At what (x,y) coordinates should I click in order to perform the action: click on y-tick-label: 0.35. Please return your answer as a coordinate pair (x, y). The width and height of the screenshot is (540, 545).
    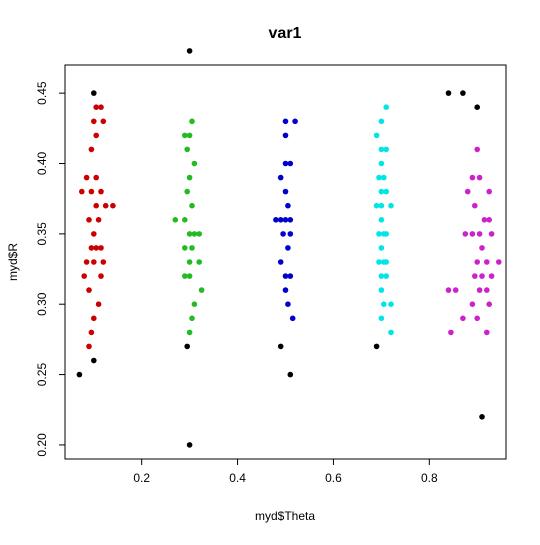
    Looking at the image, I should click on (42, 234).